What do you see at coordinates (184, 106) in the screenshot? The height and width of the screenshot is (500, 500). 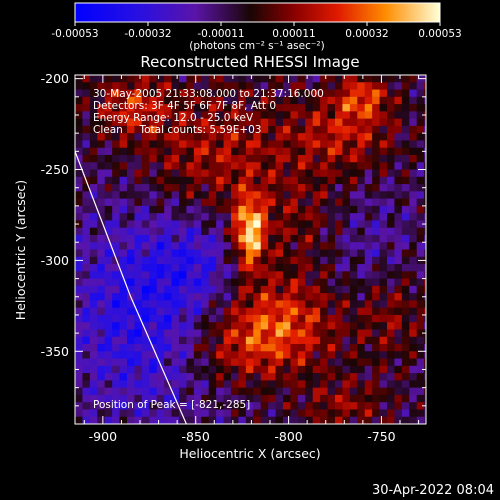 I see `annotation-detectors: Detectors: 3F 4F 5F 6F 7F 8F, Att 0` at bounding box center [184, 106].